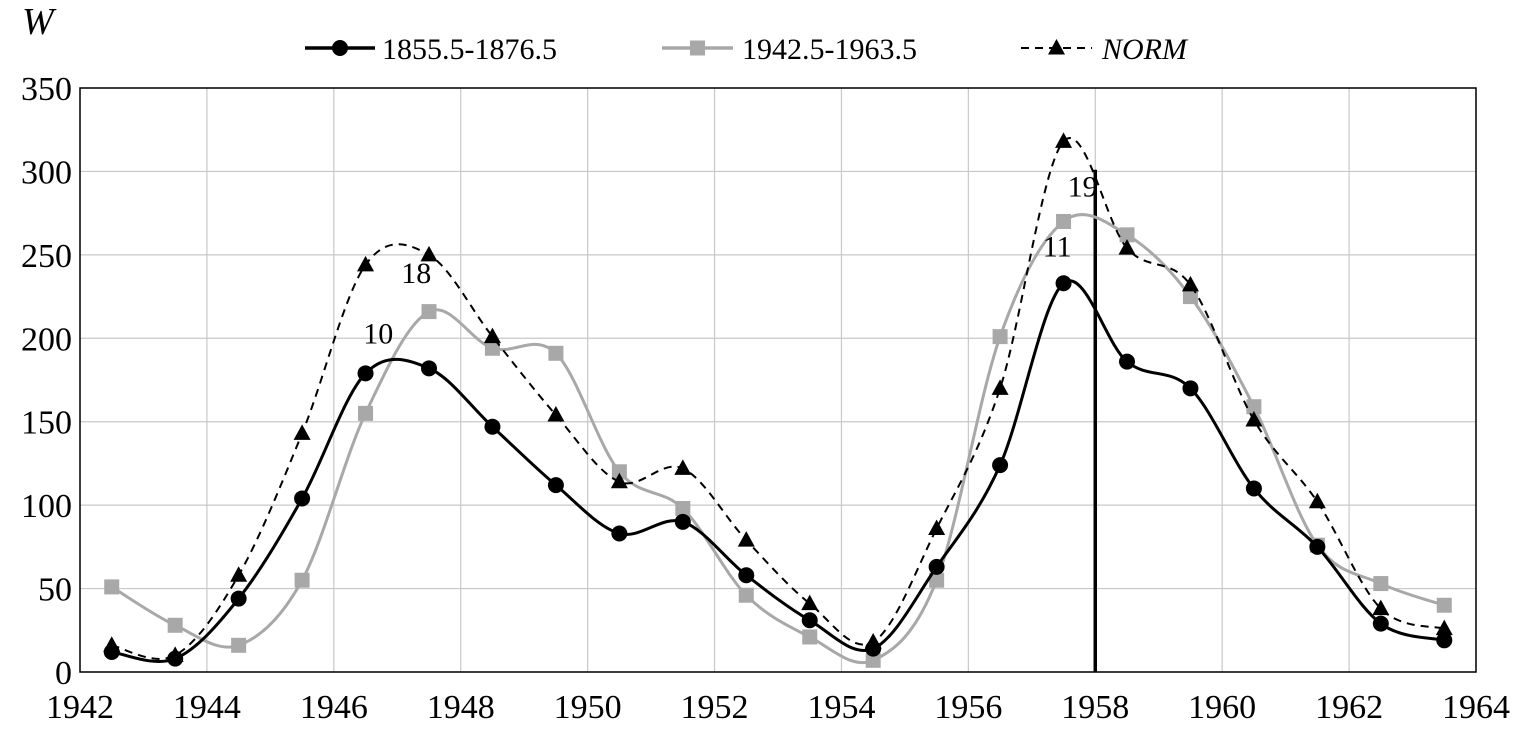 The height and width of the screenshot is (741, 1519). Describe the element at coordinates (46, 381) in the screenshot. I see `y-axis-ticks: 0 50 100 150 200 250 300 350` at that location.